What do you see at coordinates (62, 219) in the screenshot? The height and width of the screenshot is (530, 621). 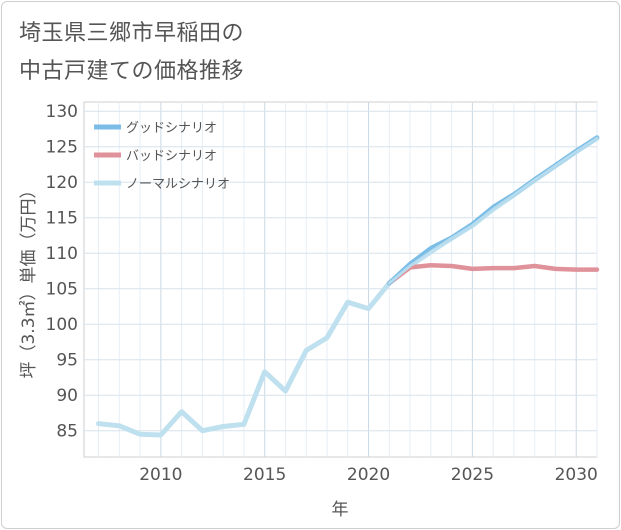 I see `y-tick-label-115: 115` at bounding box center [62, 219].